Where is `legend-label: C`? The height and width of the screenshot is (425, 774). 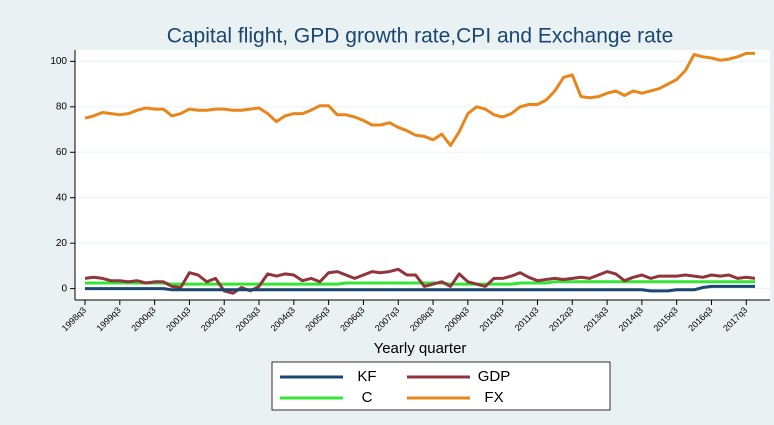 legend-label: C is located at coordinates (367, 397).